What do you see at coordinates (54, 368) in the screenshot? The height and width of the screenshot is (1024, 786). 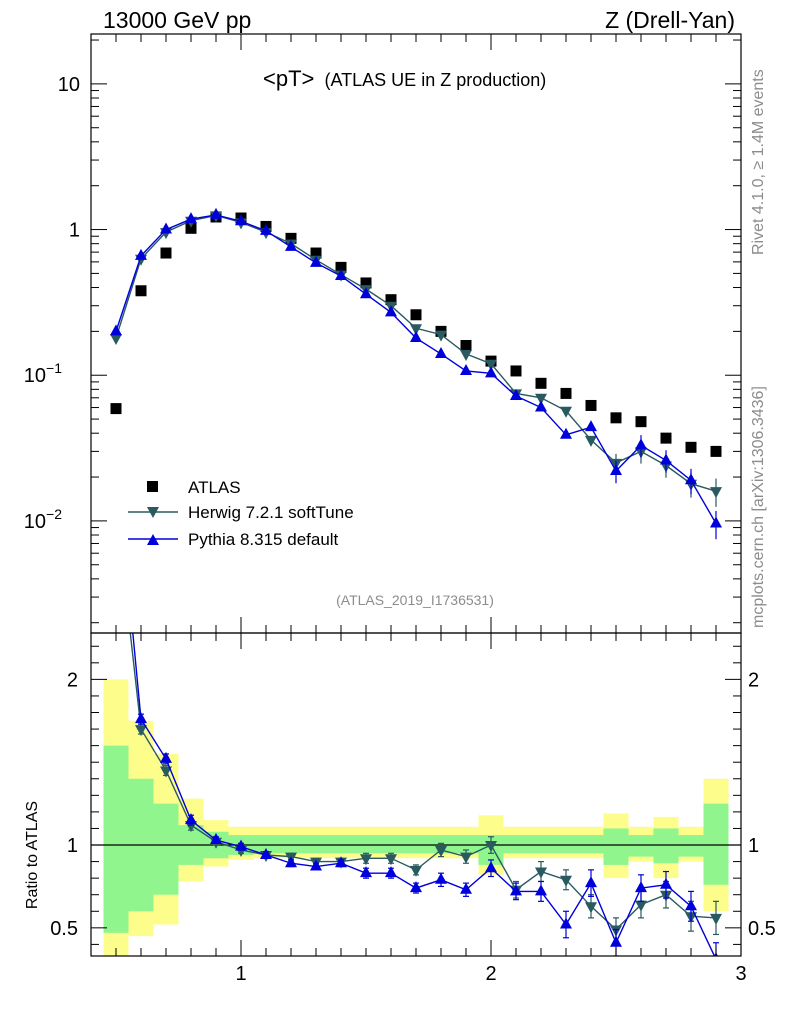 I see `y-tick-exp: −1` at bounding box center [54, 368].